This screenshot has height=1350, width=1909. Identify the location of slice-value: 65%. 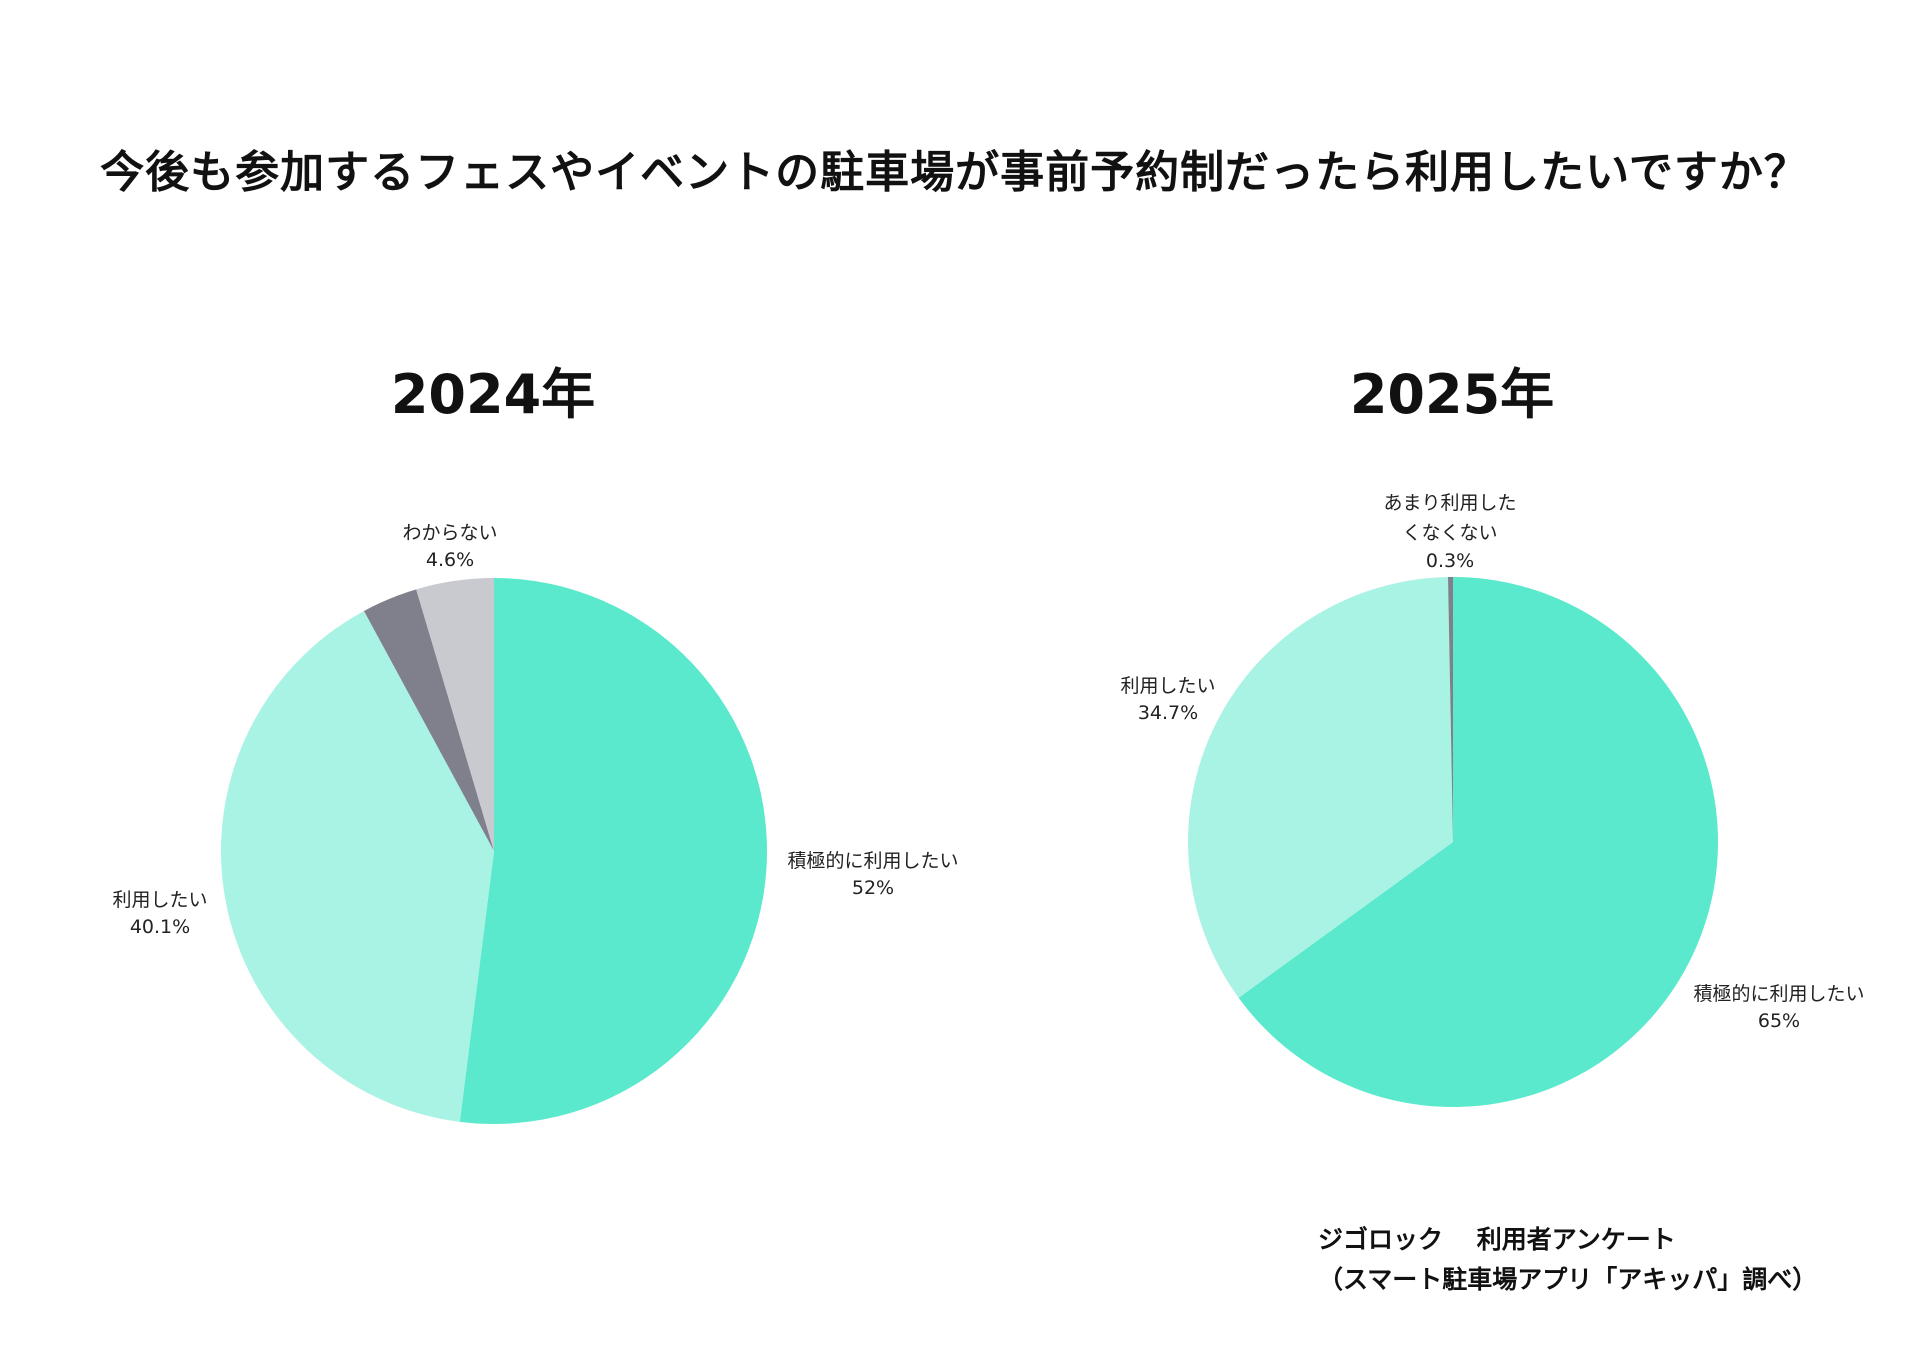
(1779, 1021).